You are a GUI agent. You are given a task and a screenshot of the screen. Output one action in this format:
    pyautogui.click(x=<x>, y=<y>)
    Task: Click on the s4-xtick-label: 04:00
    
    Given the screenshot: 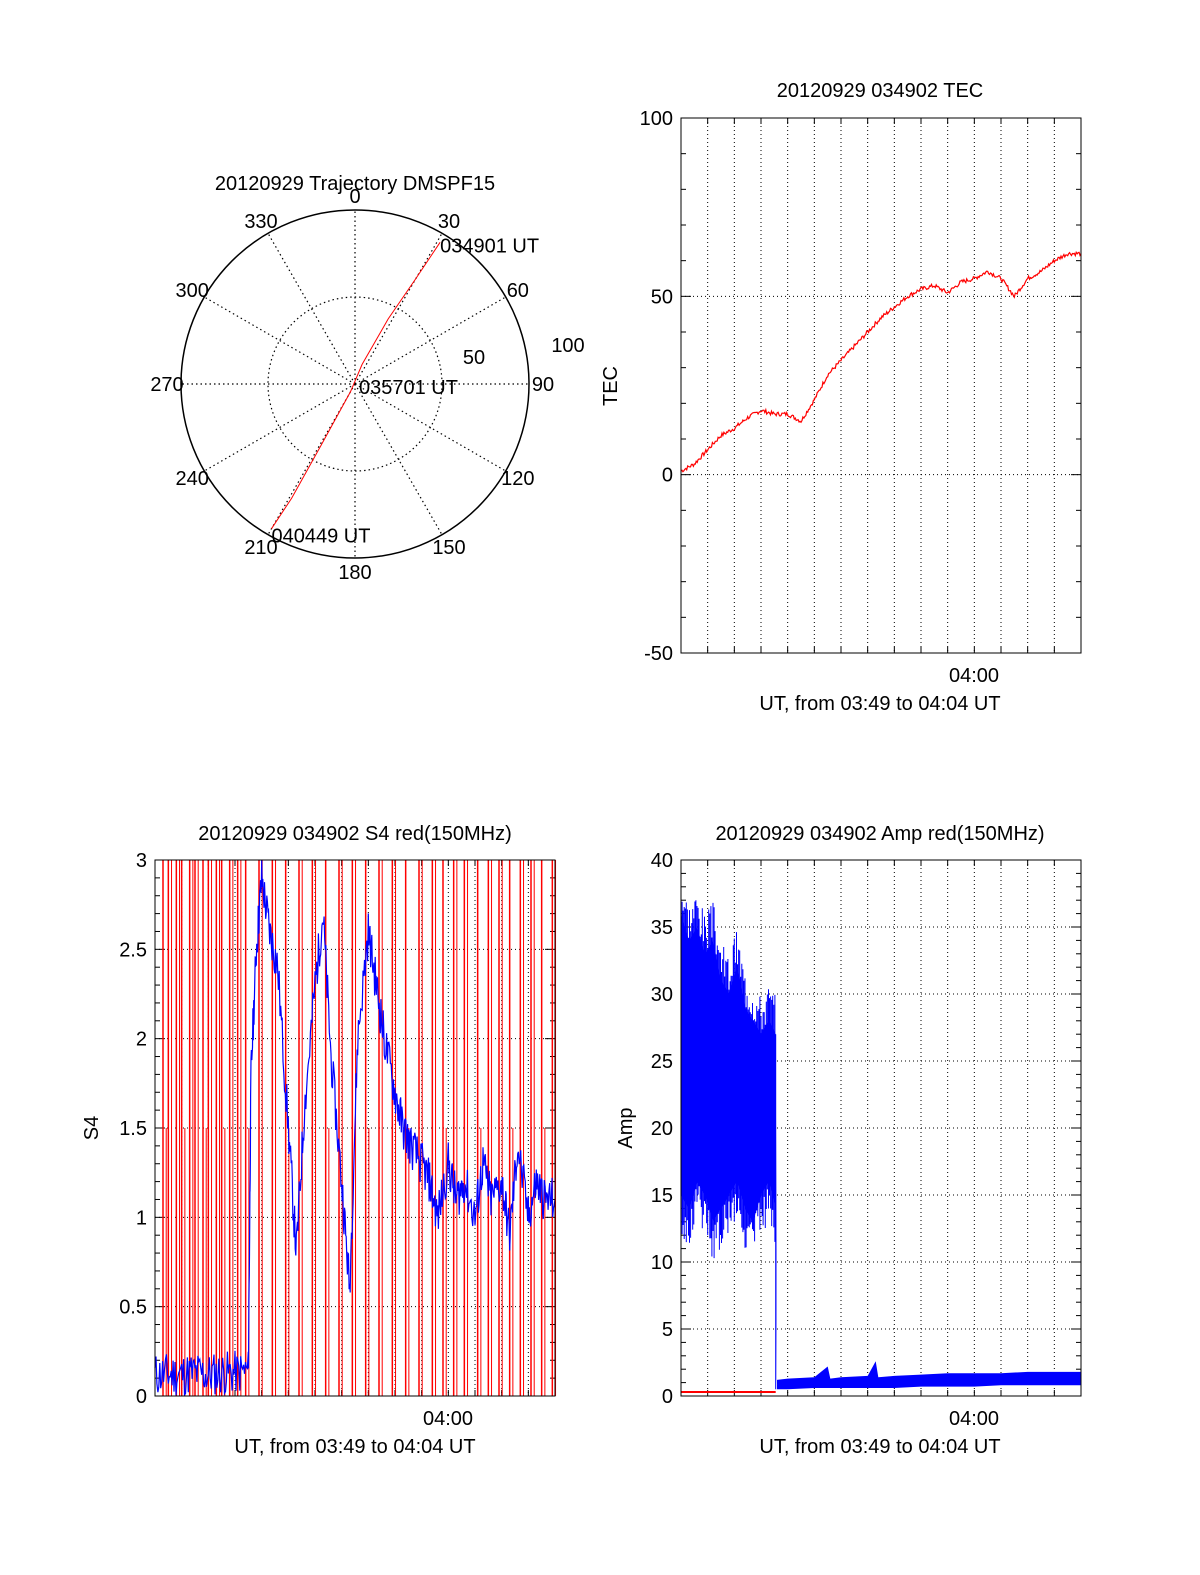 What is the action you would take?
    pyautogui.click(x=448, y=1419)
    